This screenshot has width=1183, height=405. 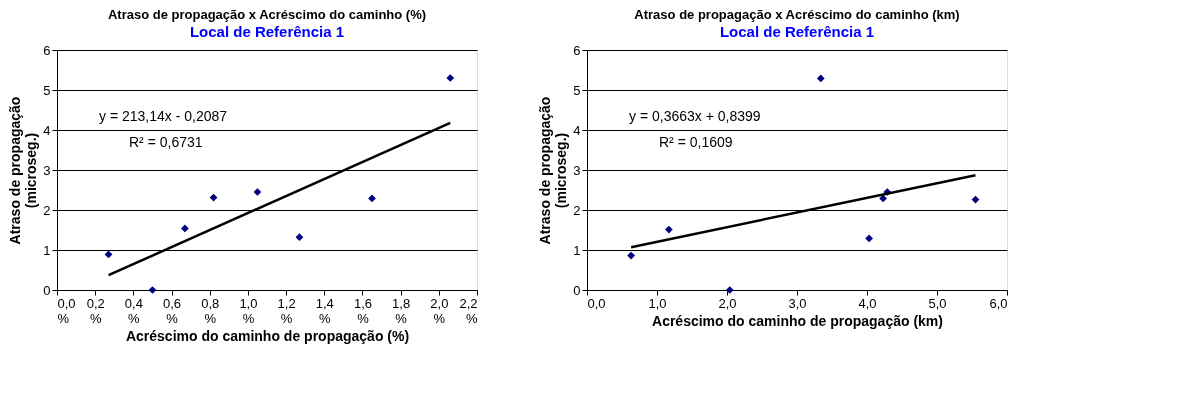 I want to click on x-tick-label: 2,0, so click(x=727, y=303).